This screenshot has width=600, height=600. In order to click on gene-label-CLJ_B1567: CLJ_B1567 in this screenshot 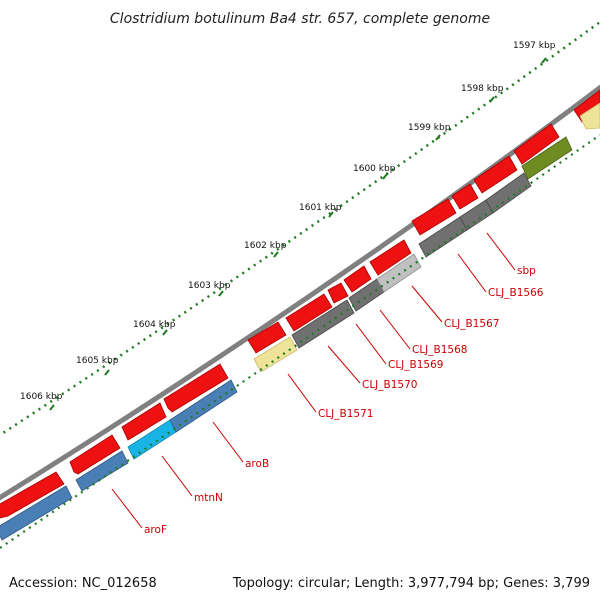, I will do `click(471, 324)`.